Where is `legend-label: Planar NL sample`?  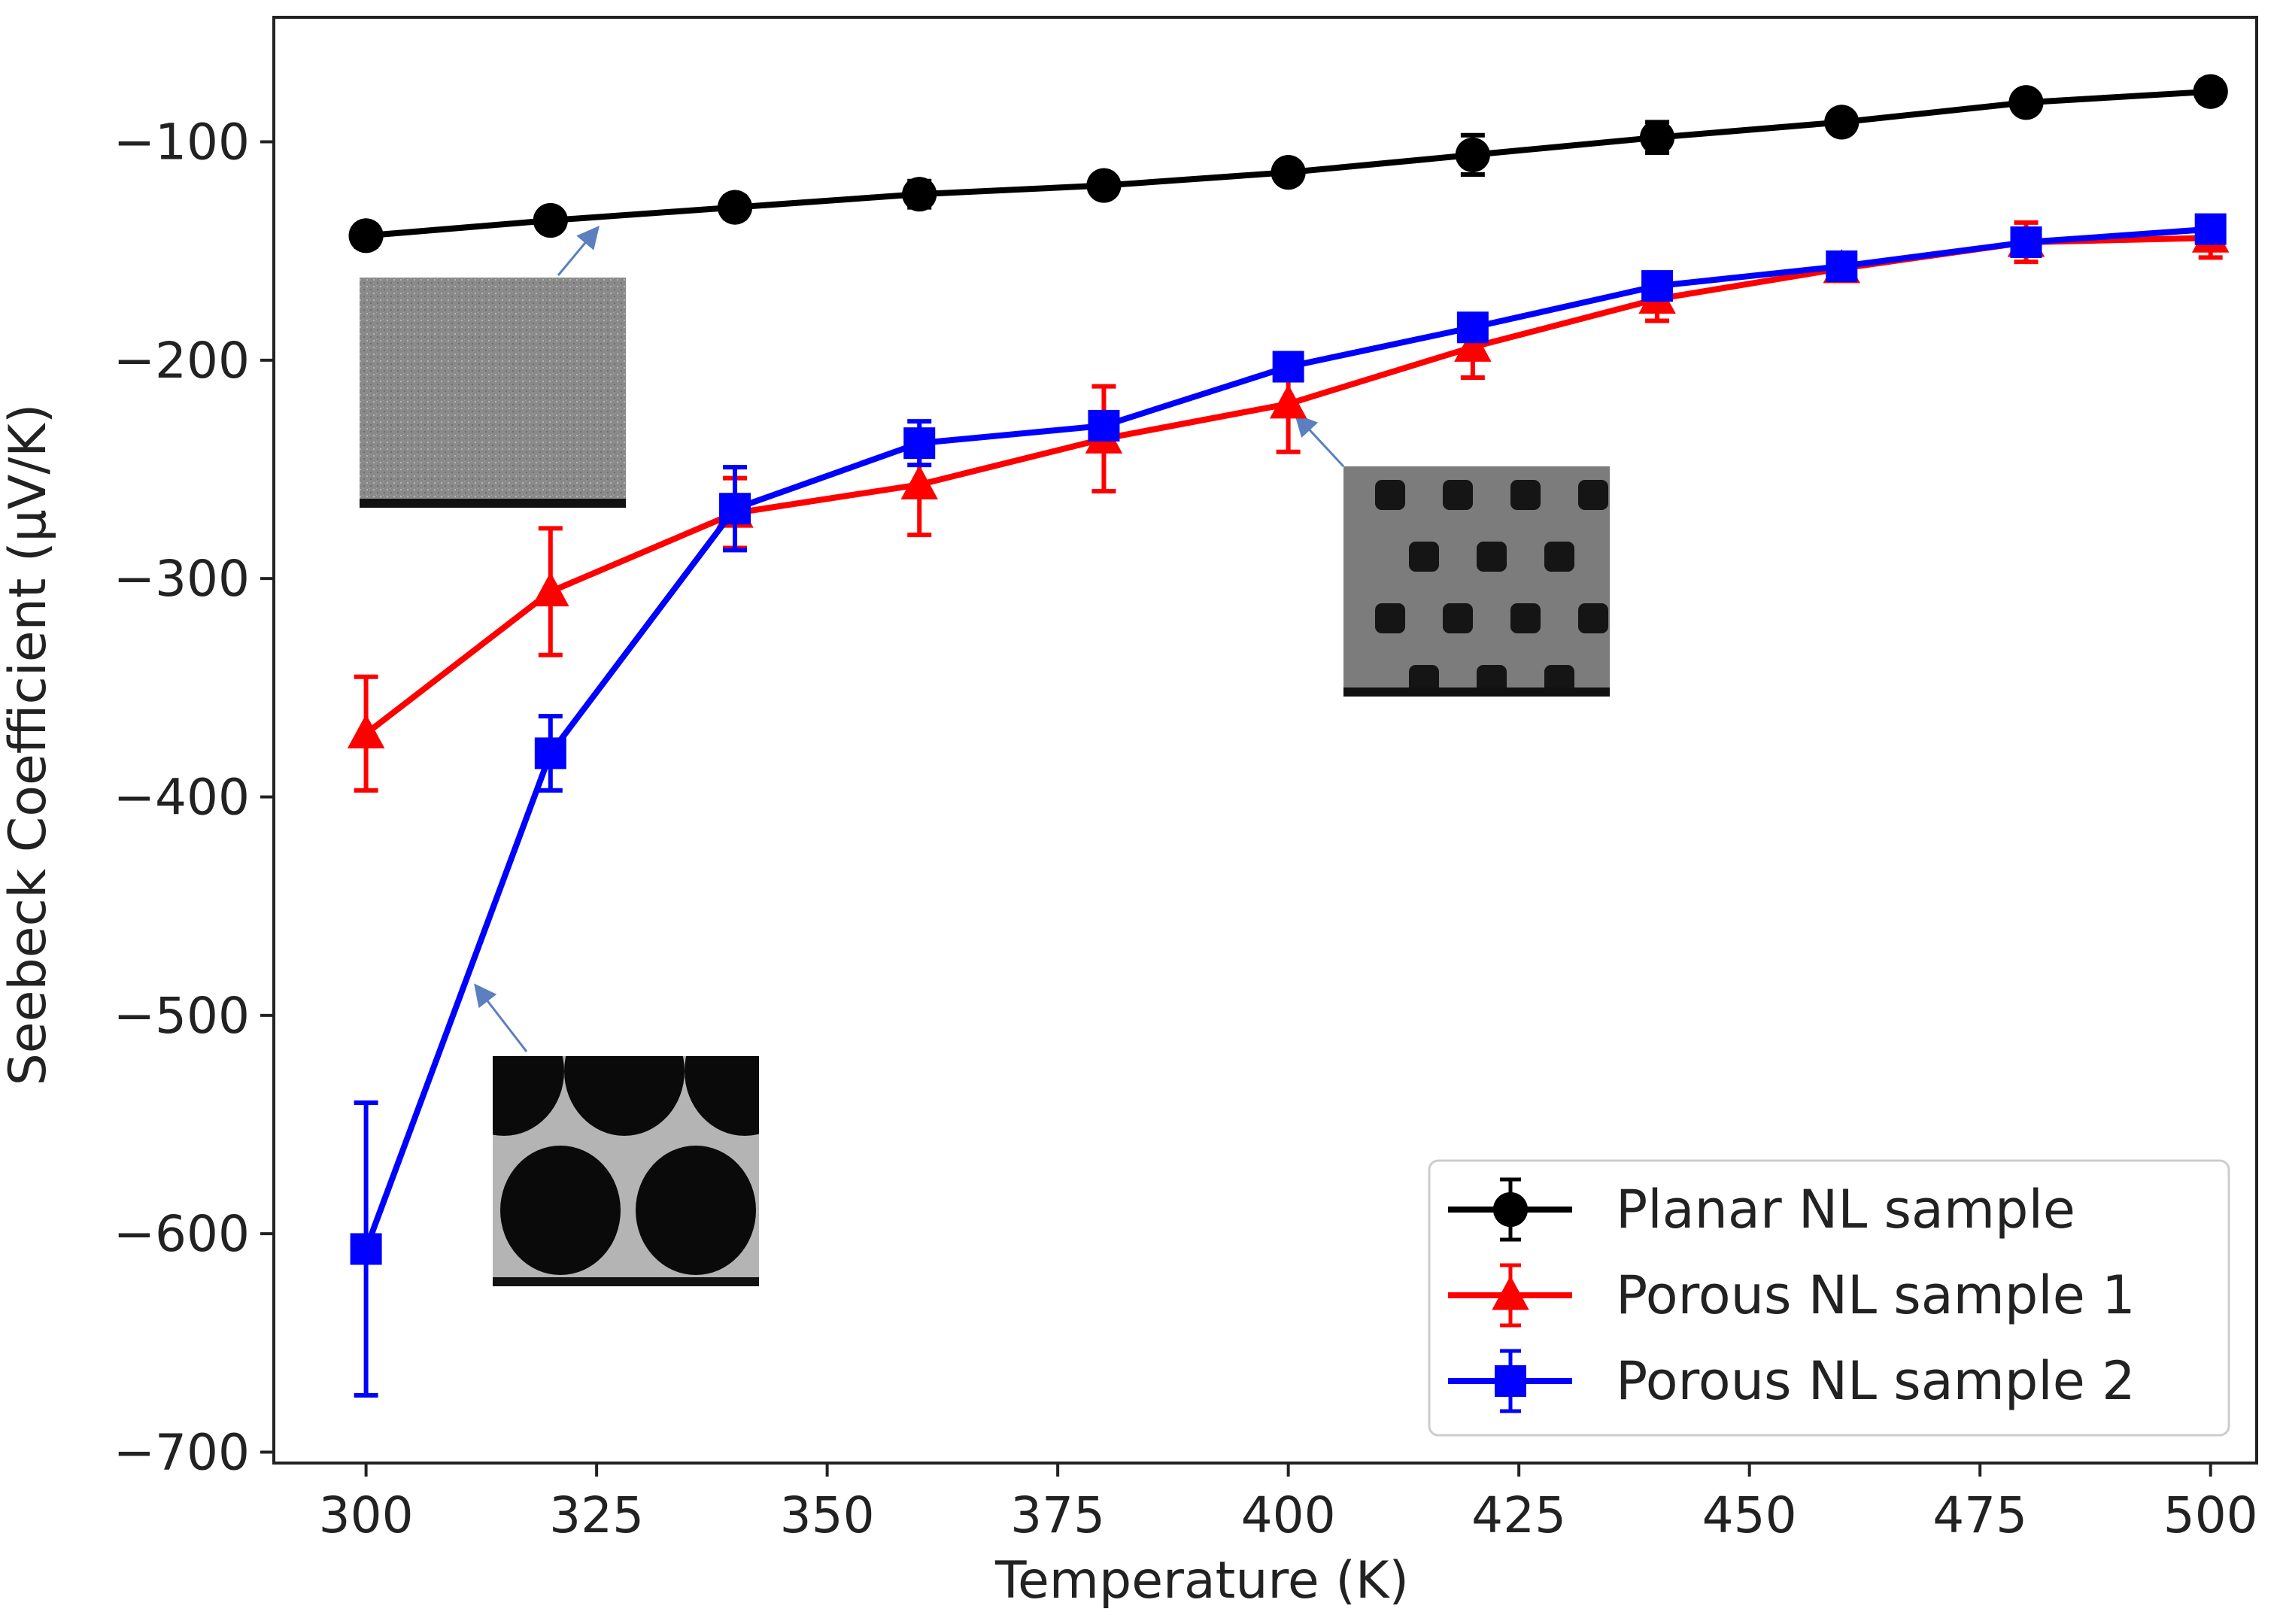 legend-label: Planar NL sample is located at coordinates (1846, 1209).